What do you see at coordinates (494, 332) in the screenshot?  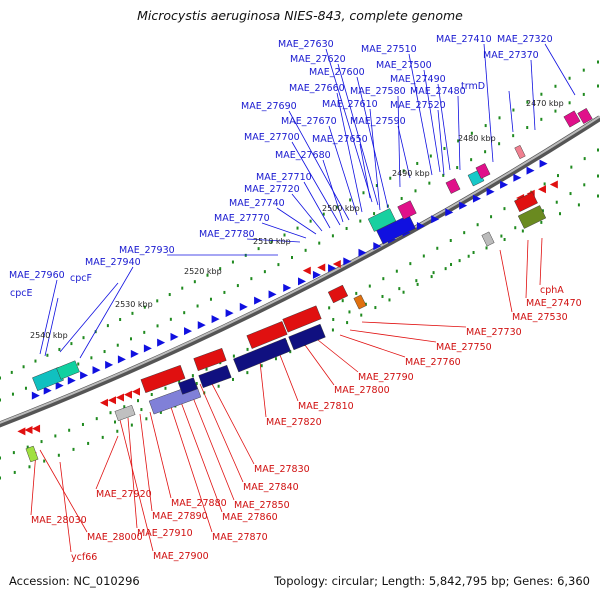 I see `gene-label: MAE_27730` at bounding box center [494, 332].